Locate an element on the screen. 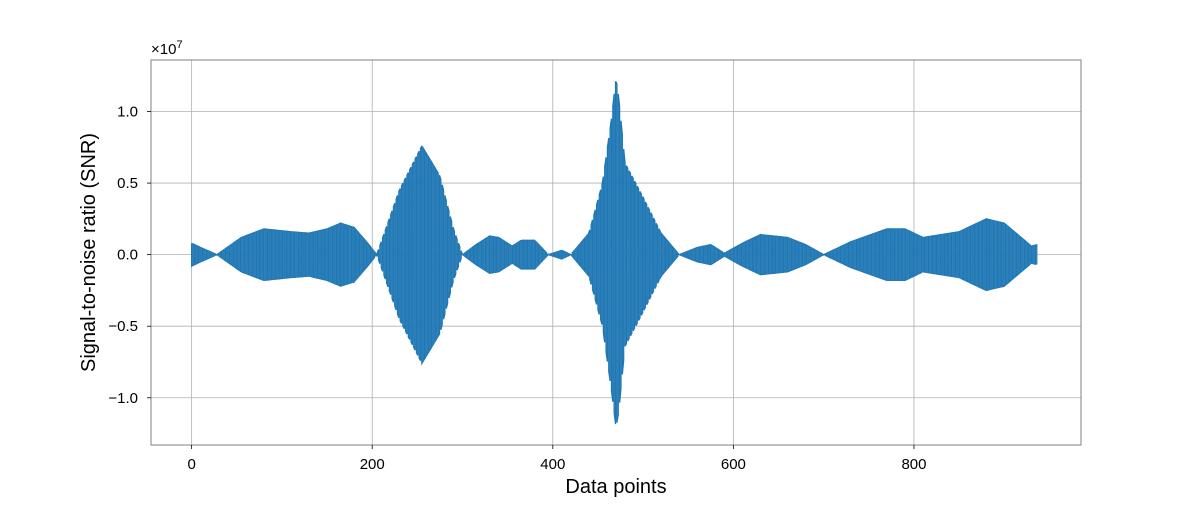 The width and height of the screenshot is (1200, 505). y-tick-label: −1.0 is located at coordinates (123, 398).